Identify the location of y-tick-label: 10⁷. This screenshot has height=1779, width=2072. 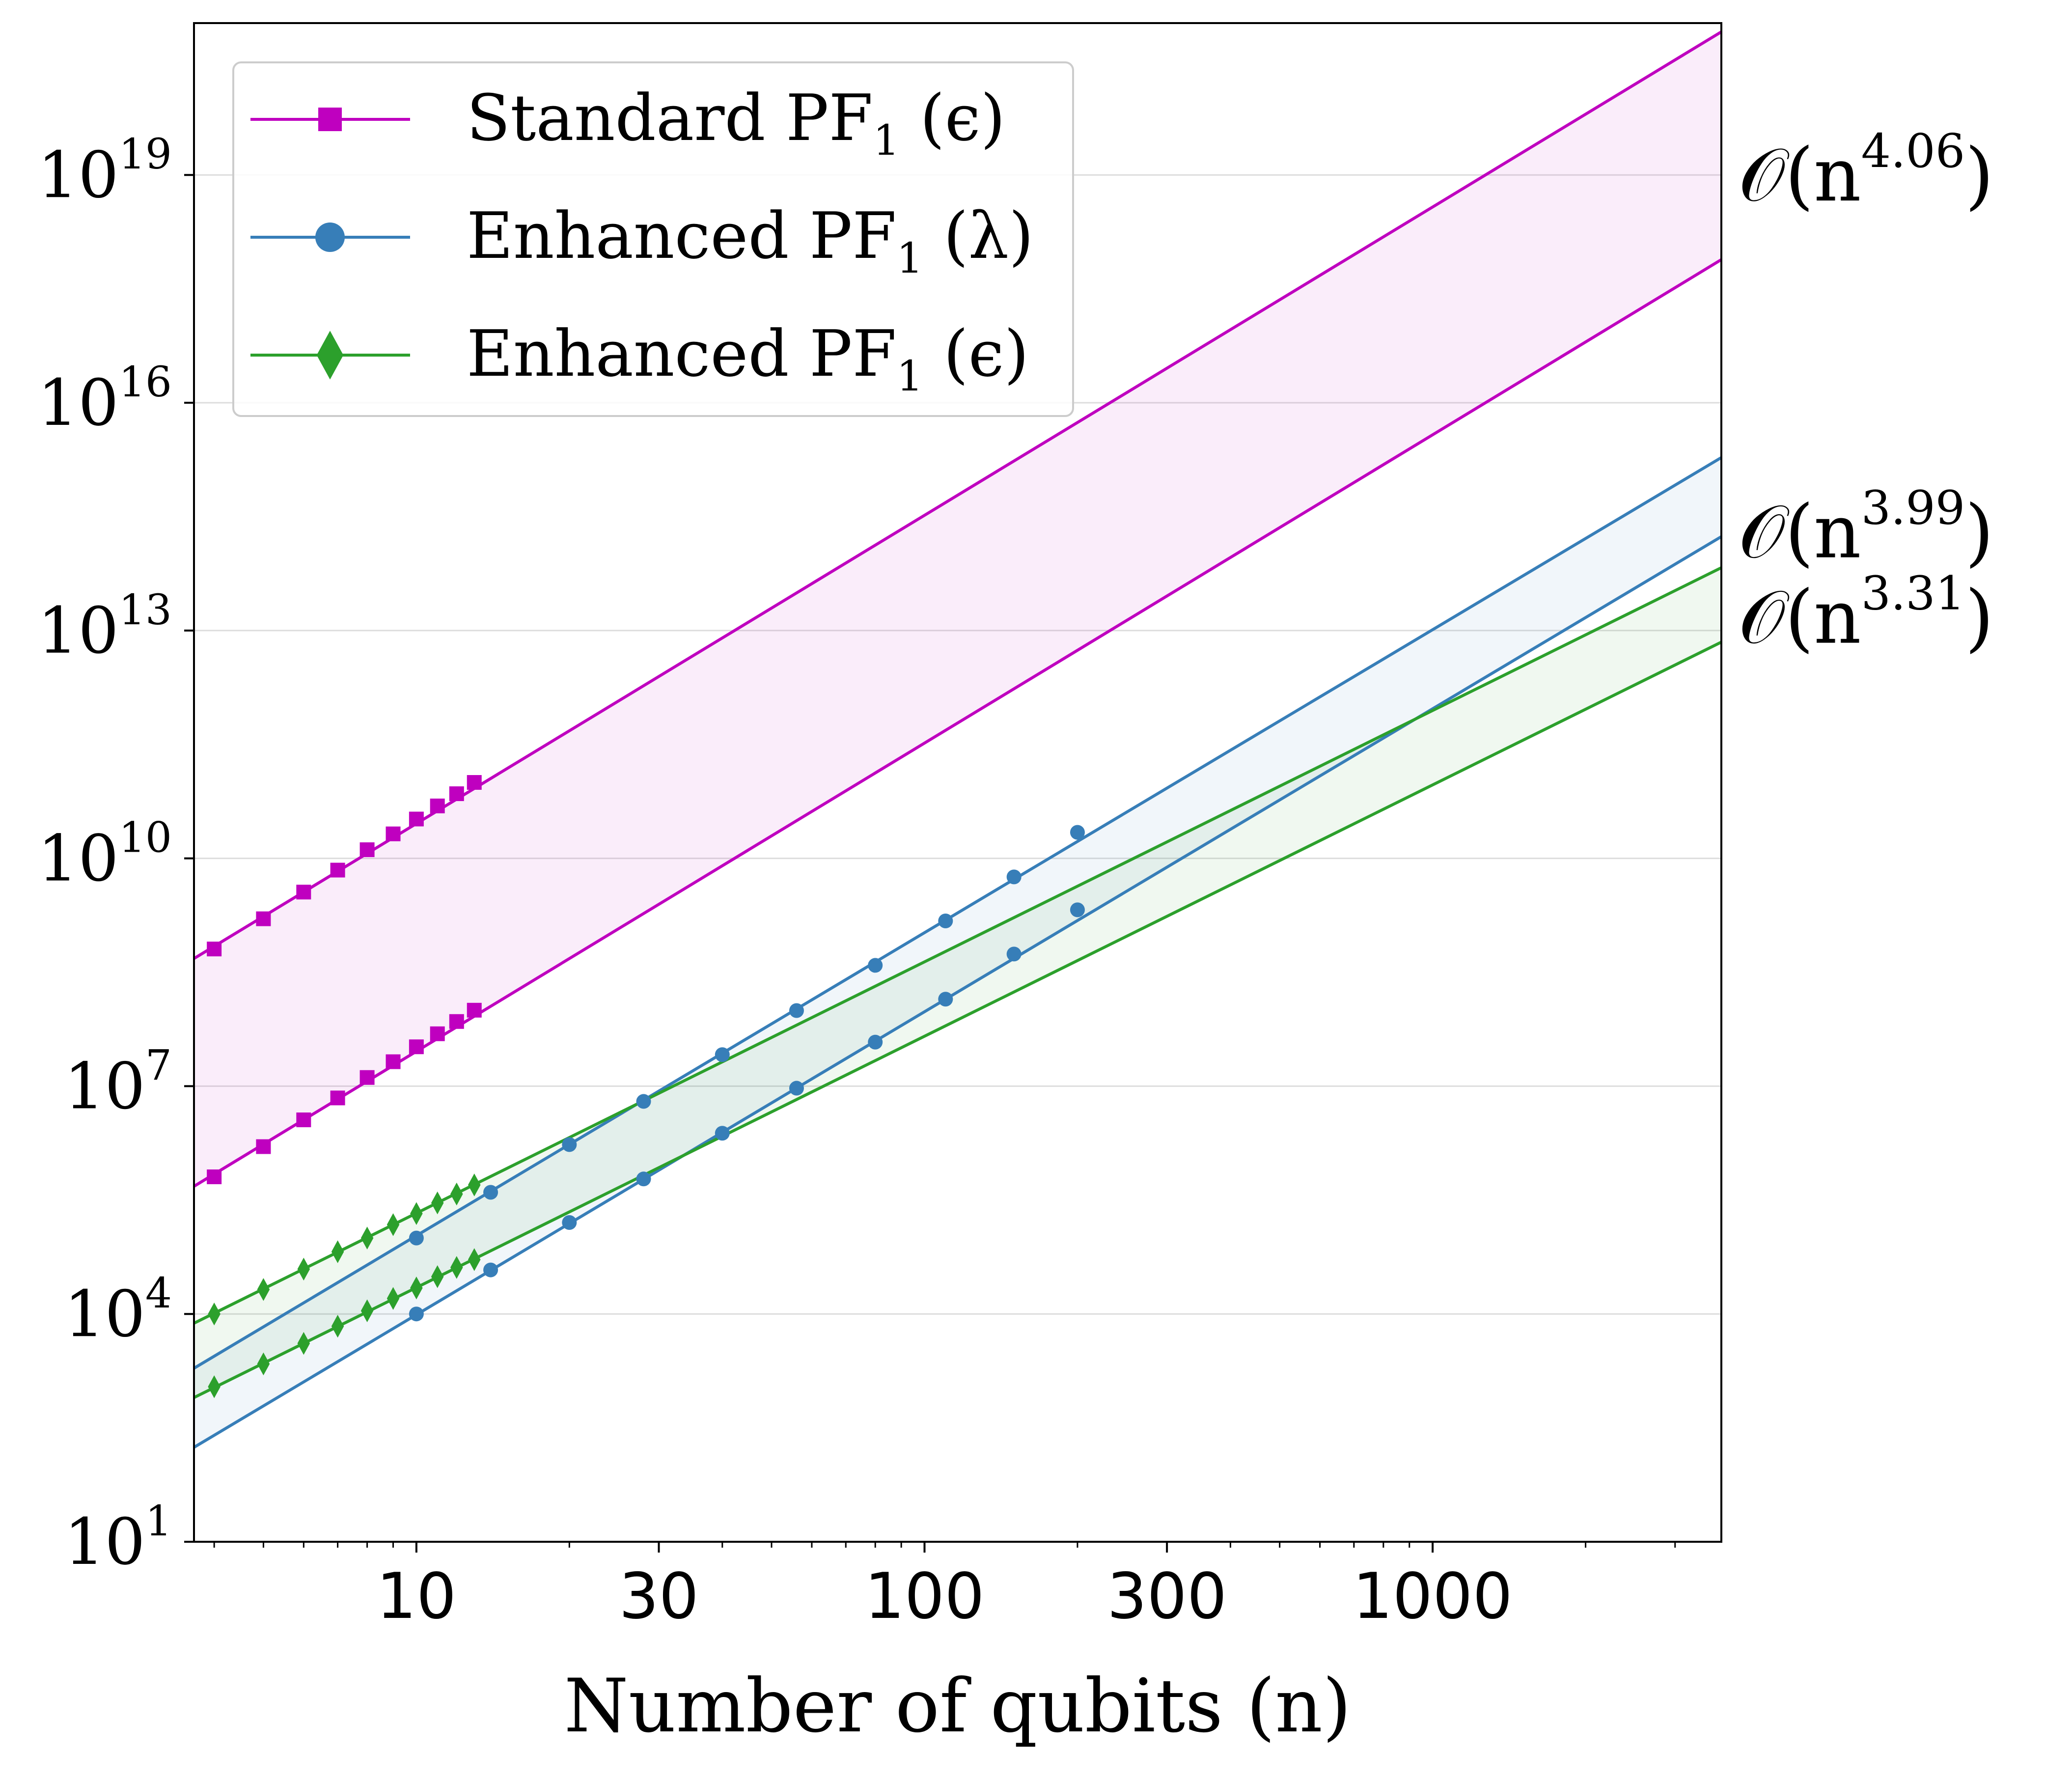
(118, 1082).